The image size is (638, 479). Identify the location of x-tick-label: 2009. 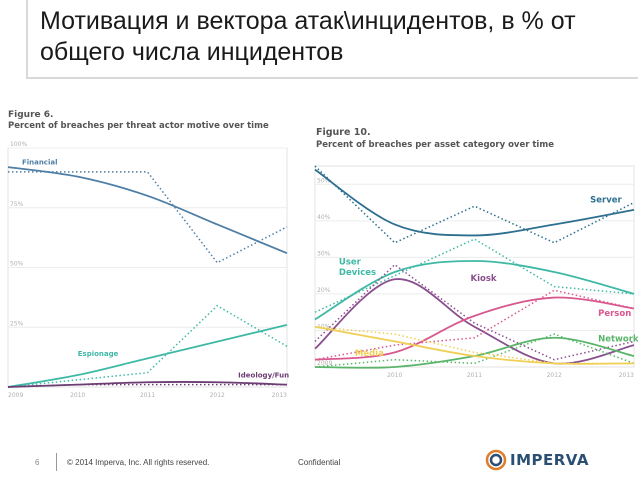
(15, 395).